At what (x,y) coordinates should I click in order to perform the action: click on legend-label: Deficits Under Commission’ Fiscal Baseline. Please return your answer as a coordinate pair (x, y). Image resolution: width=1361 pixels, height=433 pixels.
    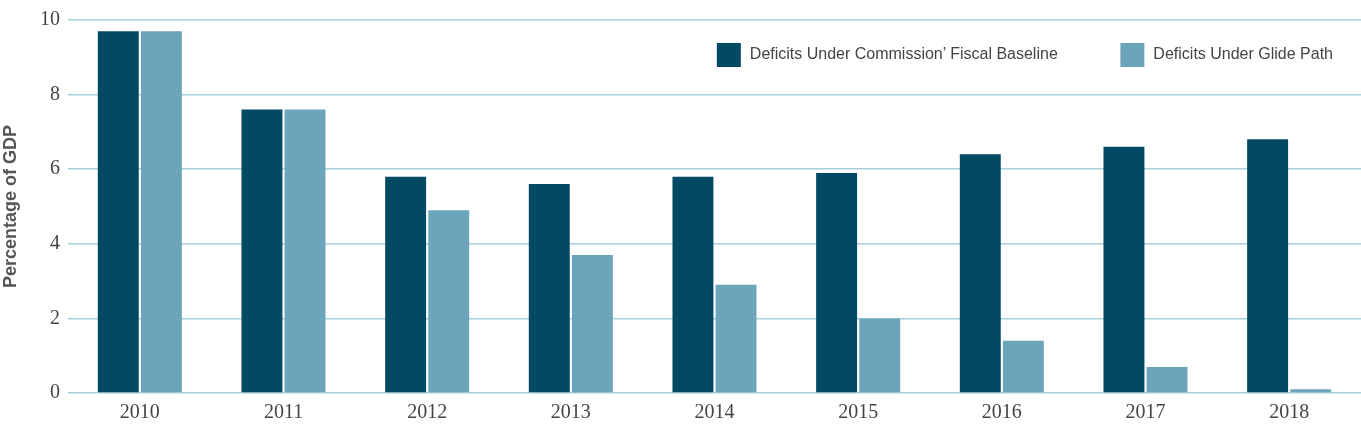
    Looking at the image, I should click on (903, 54).